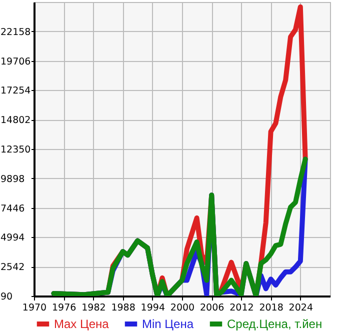 This screenshot has width=345, height=335. What do you see at coordinates (15, 150) in the screenshot?
I see `y-tick-label: 12350` at bounding box center [15, 150].